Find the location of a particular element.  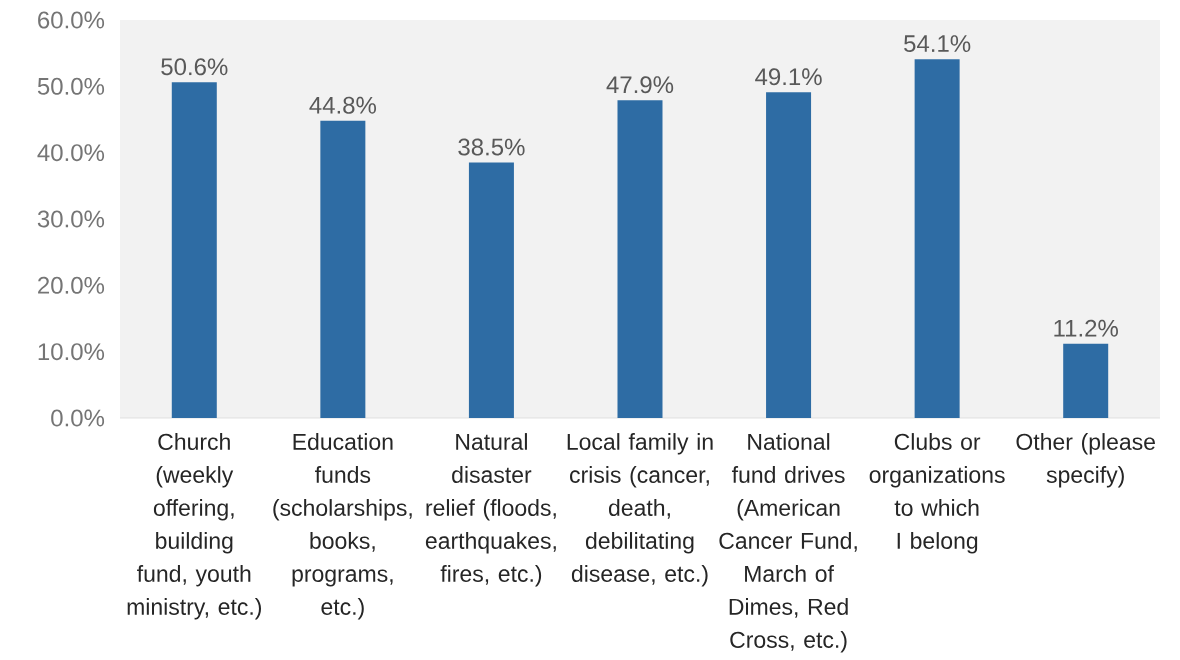

data-label: 50.6% is located at coordinates (194, 67).